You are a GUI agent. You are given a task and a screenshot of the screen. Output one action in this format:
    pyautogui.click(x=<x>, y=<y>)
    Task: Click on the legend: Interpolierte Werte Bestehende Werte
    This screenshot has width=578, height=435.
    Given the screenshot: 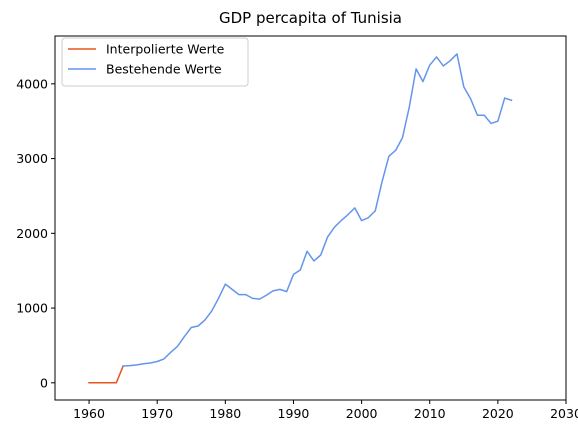 What is the action you would take?
    pyautogui.click(x=155, y=62)
    